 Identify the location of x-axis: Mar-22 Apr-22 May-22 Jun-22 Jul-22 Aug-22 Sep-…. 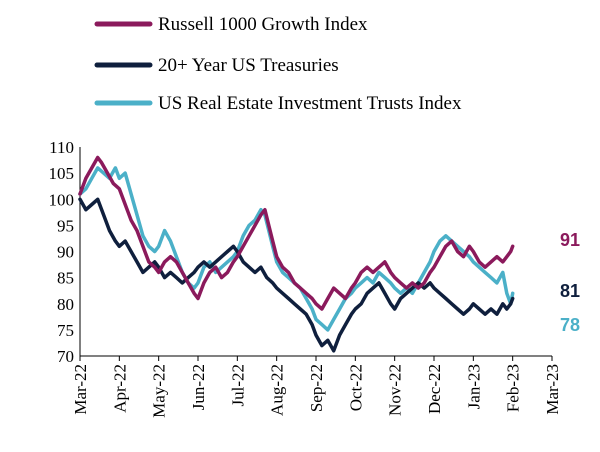
(316, 386).